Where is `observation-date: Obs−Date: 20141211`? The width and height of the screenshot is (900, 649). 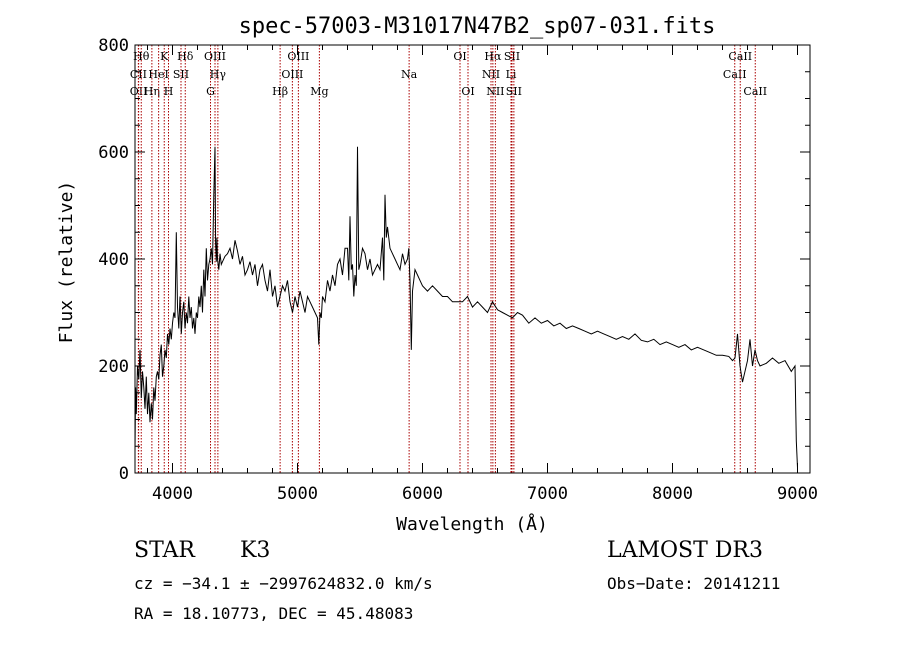
observation-date: Obs−Date: 20141211 is located at coordinates (694, 583).